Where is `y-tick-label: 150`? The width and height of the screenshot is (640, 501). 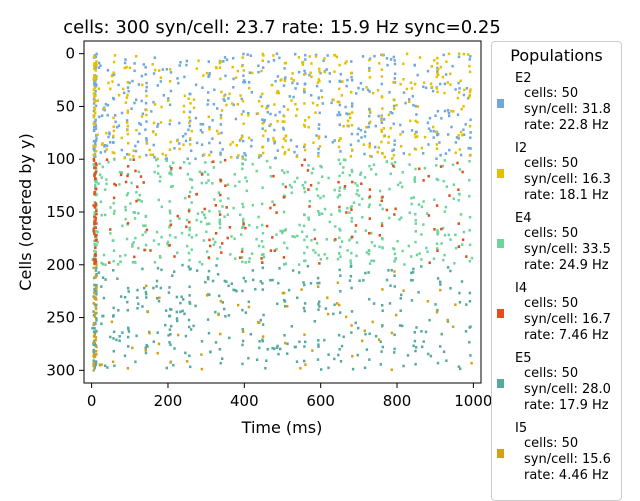 y-tick-label: 150 is located at coordinates (60, 212).